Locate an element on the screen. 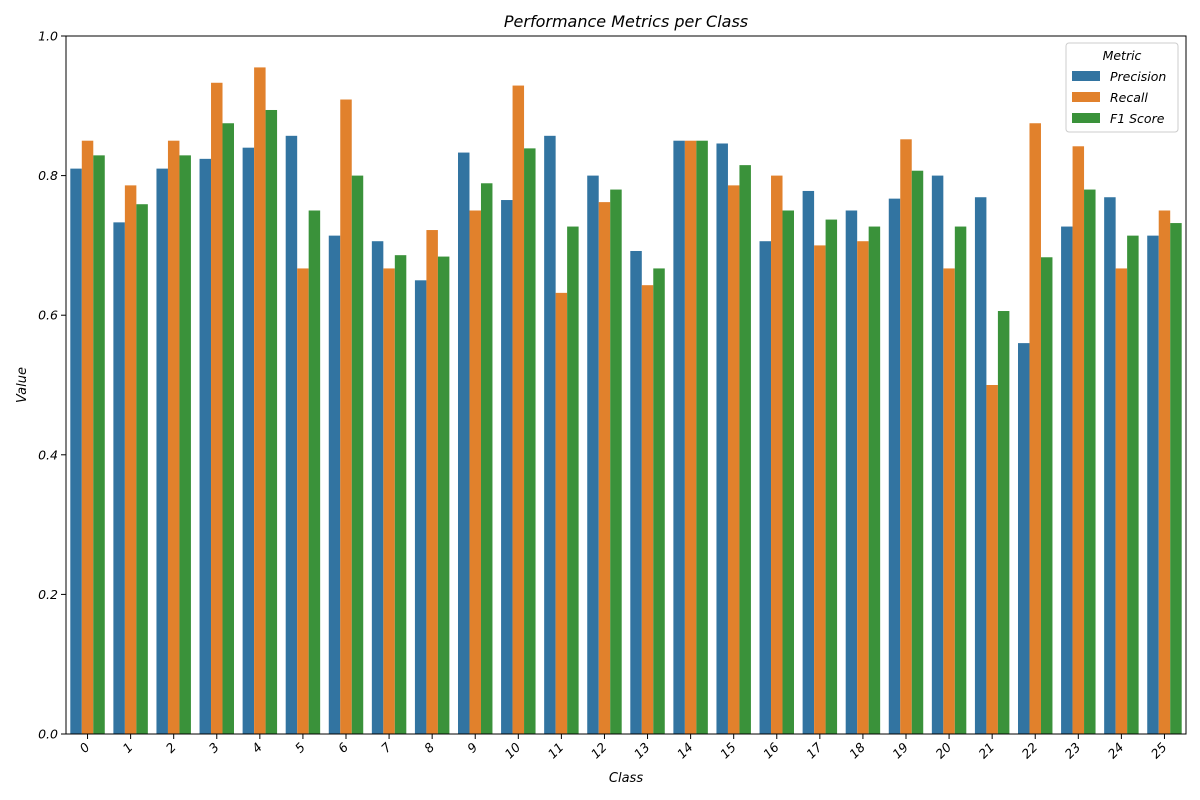  legend-item-label: F1 Score is located at coordinates (1137, 118).